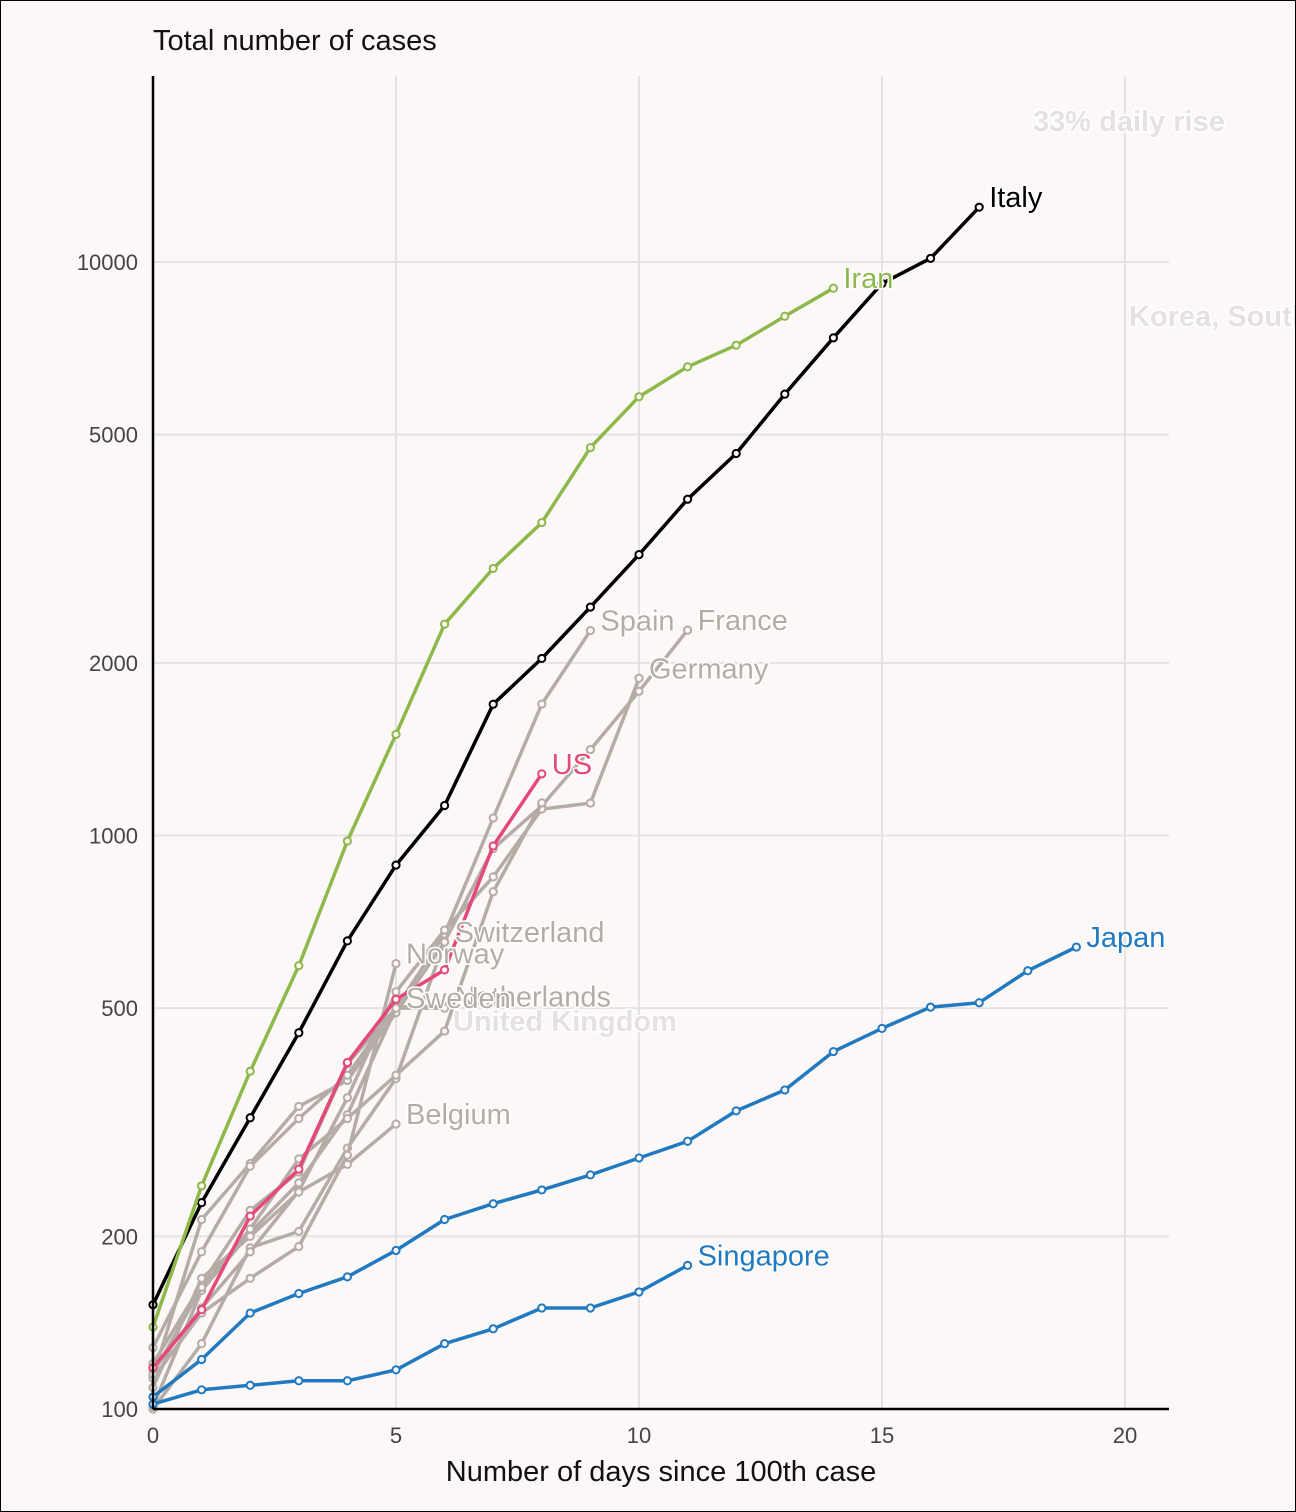 The width and height of the screenshot is (1296, 1512). What do you see at coordinates (153, 1435) in the screenshot?
I see `x-tick-label: 0` at bounding box center [153, 1435].